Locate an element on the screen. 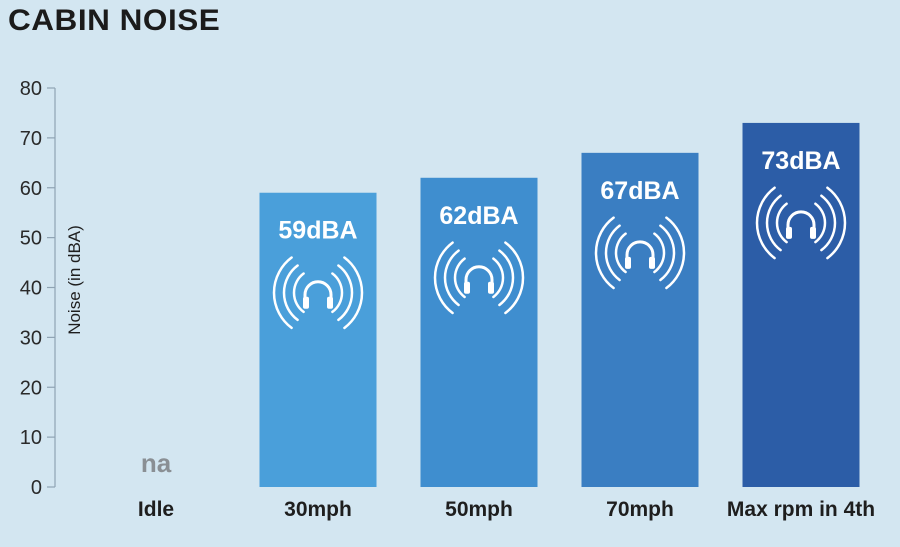 This screenshot has height=547, width=900. x-tick-label: 70mph is located at coordinates (640, 509).